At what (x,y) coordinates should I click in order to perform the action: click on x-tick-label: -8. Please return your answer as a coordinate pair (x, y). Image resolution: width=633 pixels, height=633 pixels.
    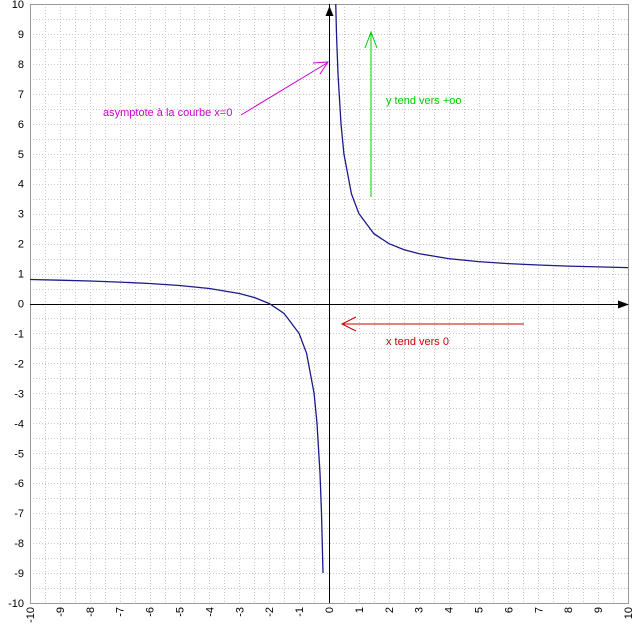
    Looking at the image, I should click on (91, 612).